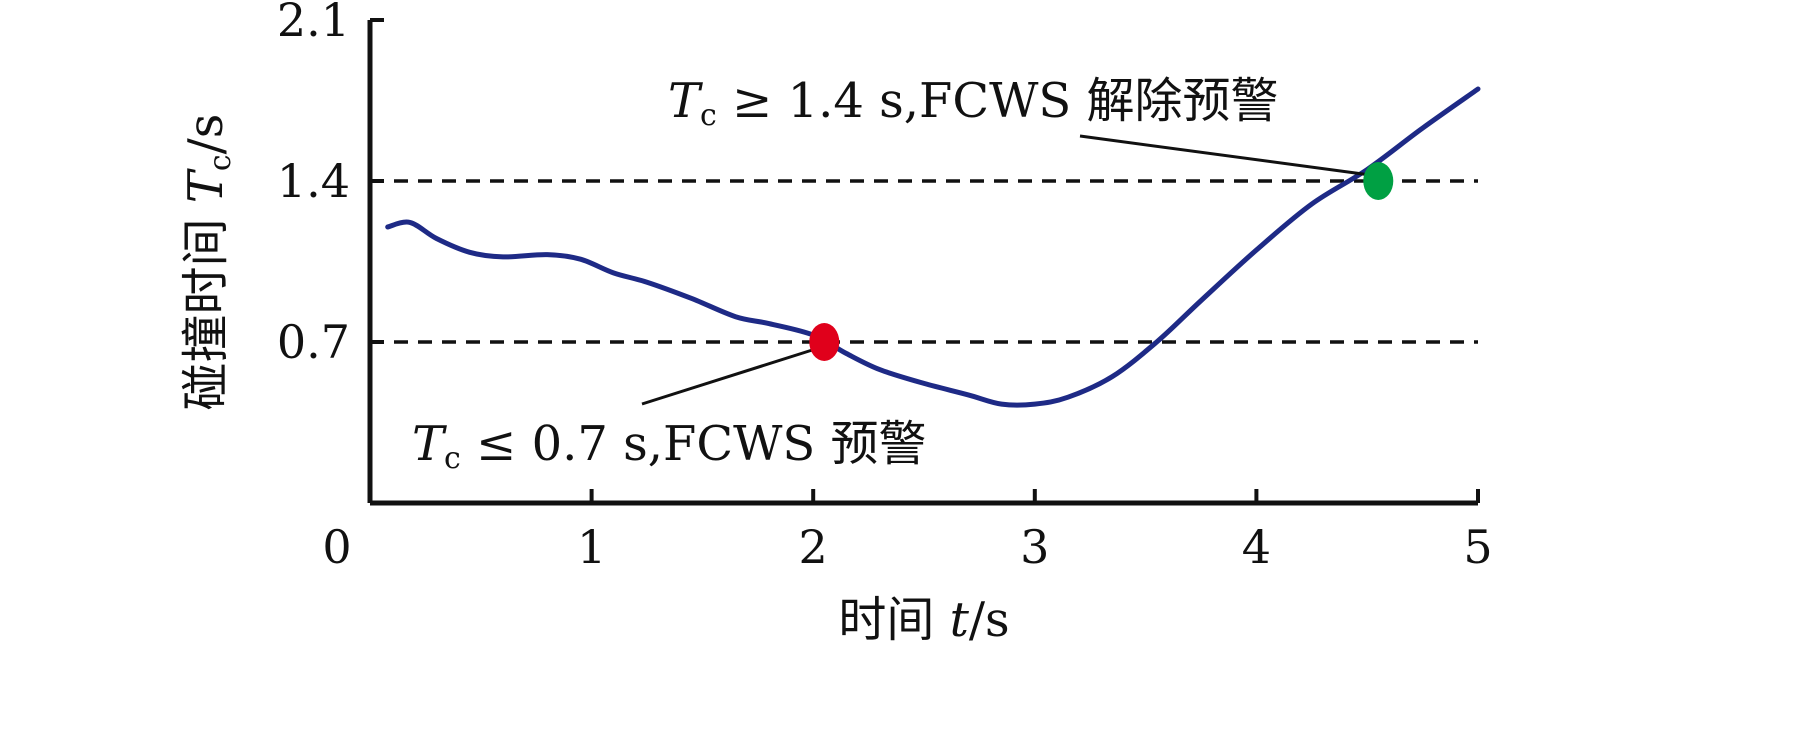 This screenshot has height=756, width=1819. I want to click on release-annotation: Tc ≥ 1.4 s,FCWS 解除预警, so click(973, 103).